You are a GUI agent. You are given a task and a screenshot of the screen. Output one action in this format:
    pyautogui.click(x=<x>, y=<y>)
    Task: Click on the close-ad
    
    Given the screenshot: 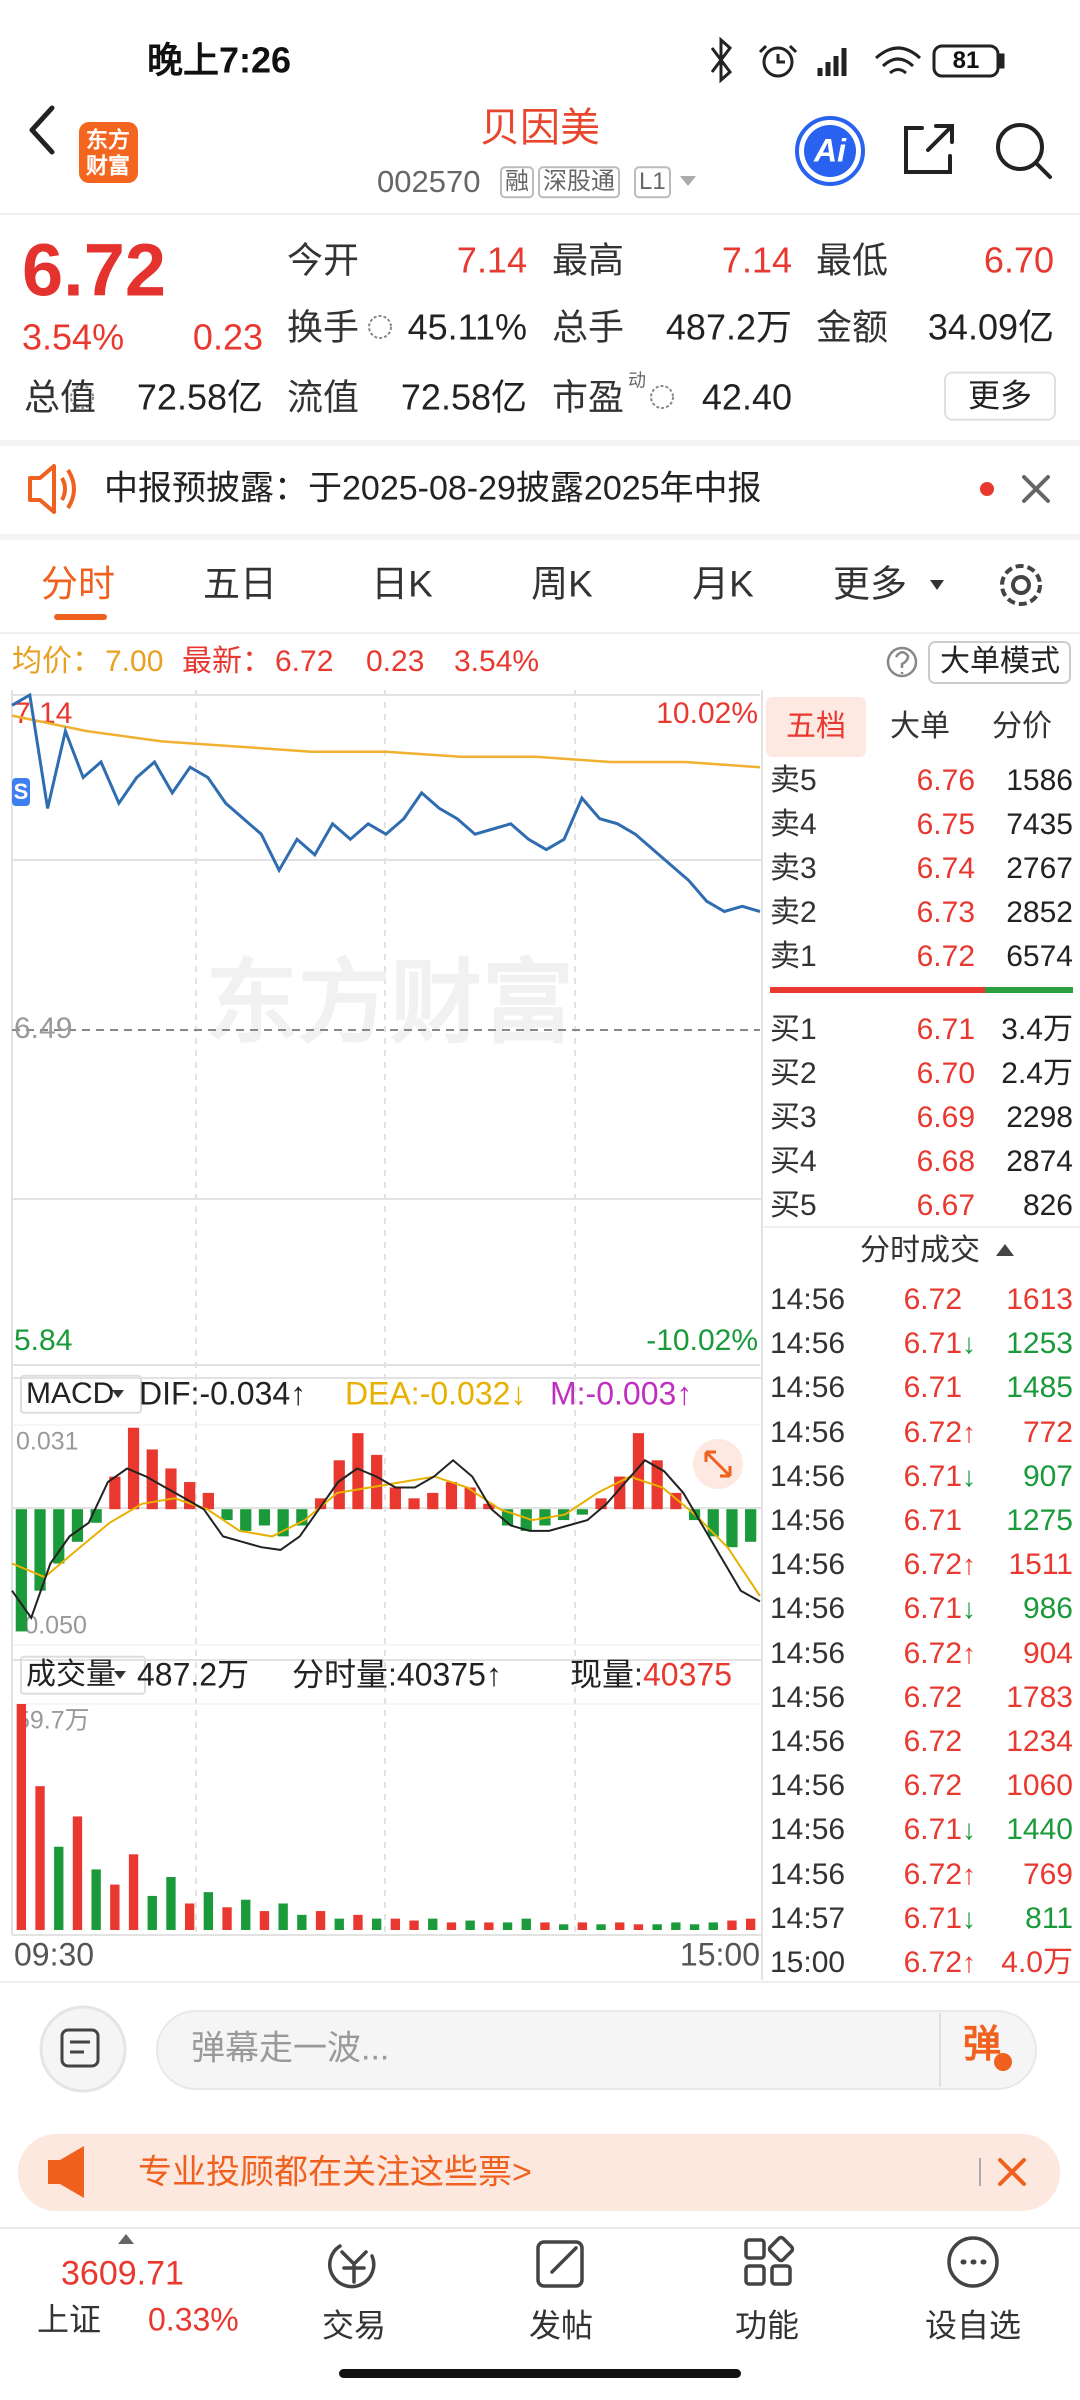 What is the action you would take?
    pyautogui.click(x=1012, y=2172)
    